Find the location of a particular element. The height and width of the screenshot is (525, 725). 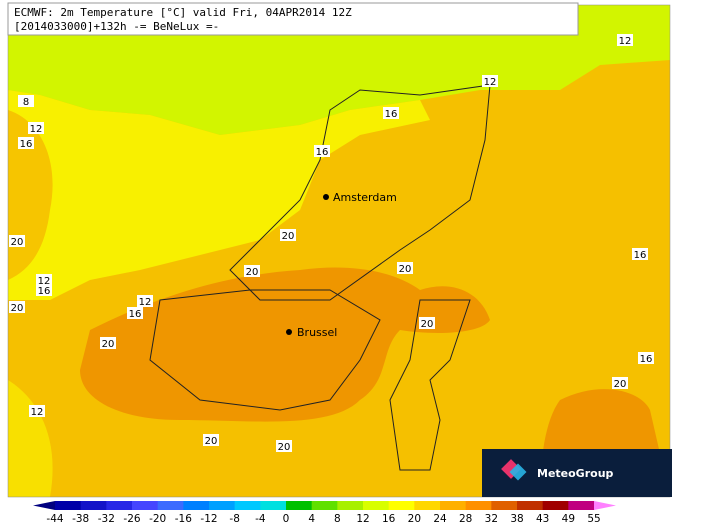

colorbar-label: 20 is located at coordinates (414, 519).